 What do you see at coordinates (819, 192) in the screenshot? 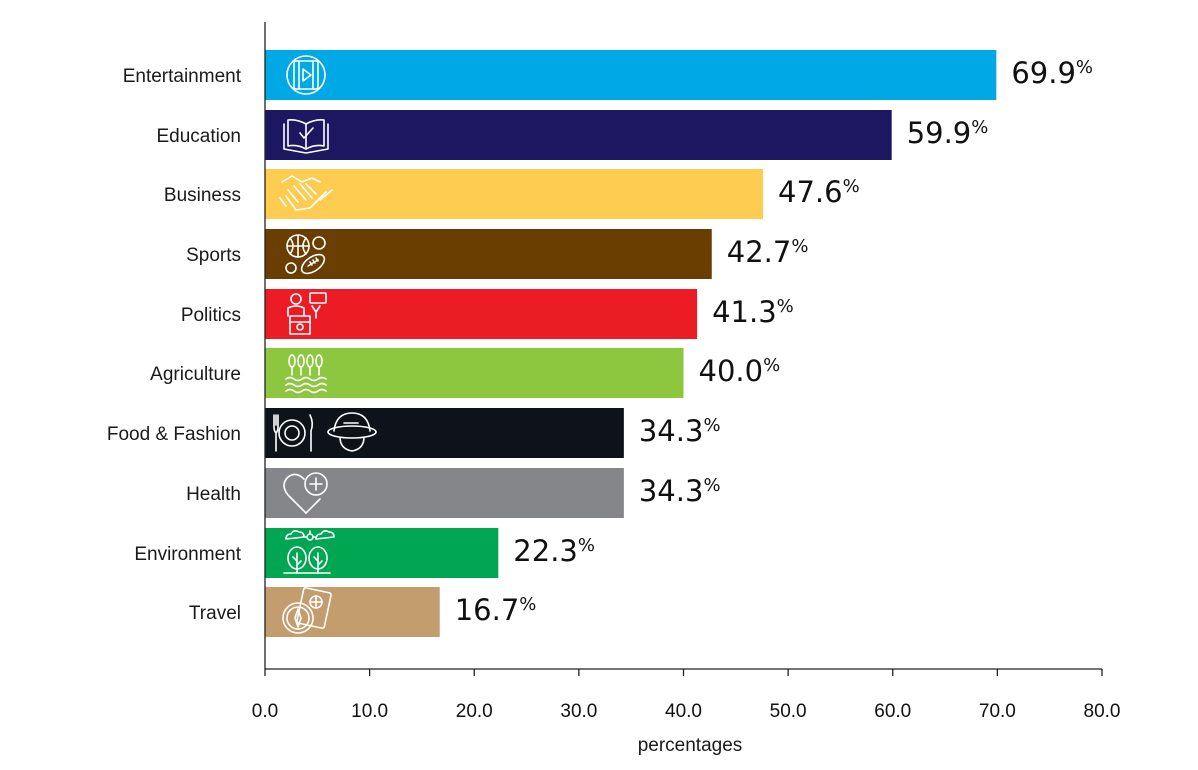
I see `value-label: 47.6%` at bounding box center [819, 192].